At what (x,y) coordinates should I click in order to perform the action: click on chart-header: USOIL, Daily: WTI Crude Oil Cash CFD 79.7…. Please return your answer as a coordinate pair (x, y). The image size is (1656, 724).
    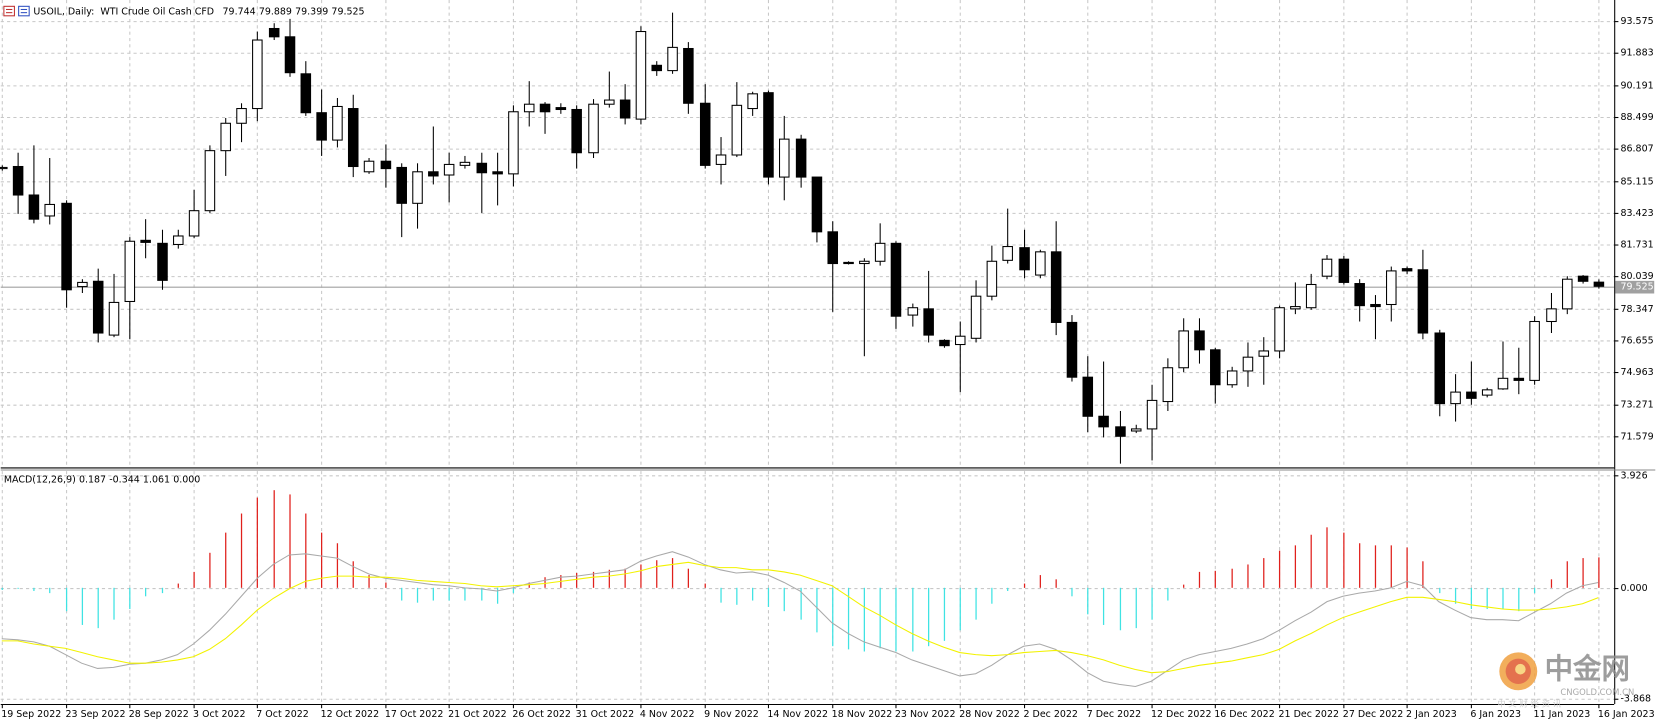
    Looking at the image, I should click on (198, 11).